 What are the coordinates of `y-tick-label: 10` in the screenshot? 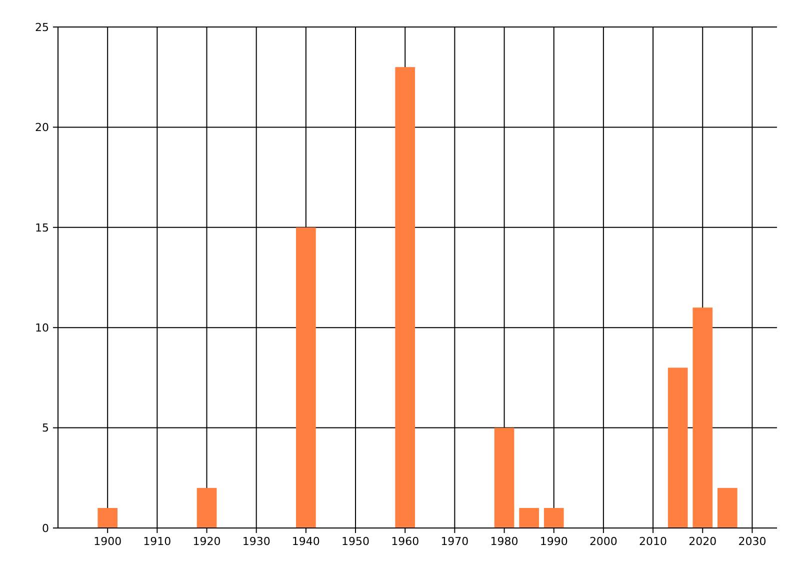 It's located at (42, 327).